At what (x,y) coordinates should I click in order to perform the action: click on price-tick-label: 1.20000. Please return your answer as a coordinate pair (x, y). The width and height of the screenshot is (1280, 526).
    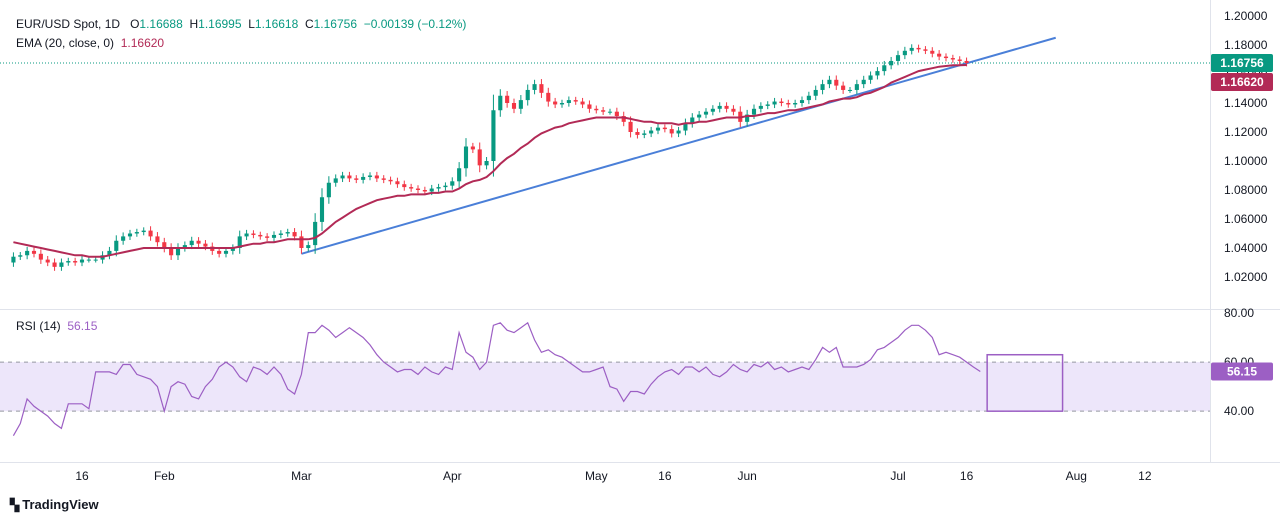
    Looking at the image, I should click on (1246, 16).